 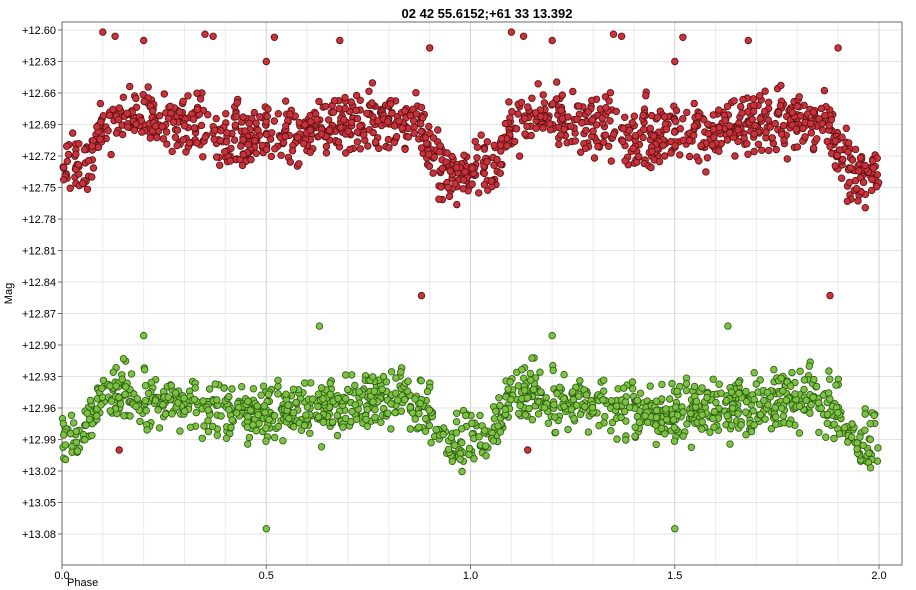 What do you see at coordinates (39, 63) in the screenshot?
I see `y-tick-label: +12.63` at bounding box center [39, 63].